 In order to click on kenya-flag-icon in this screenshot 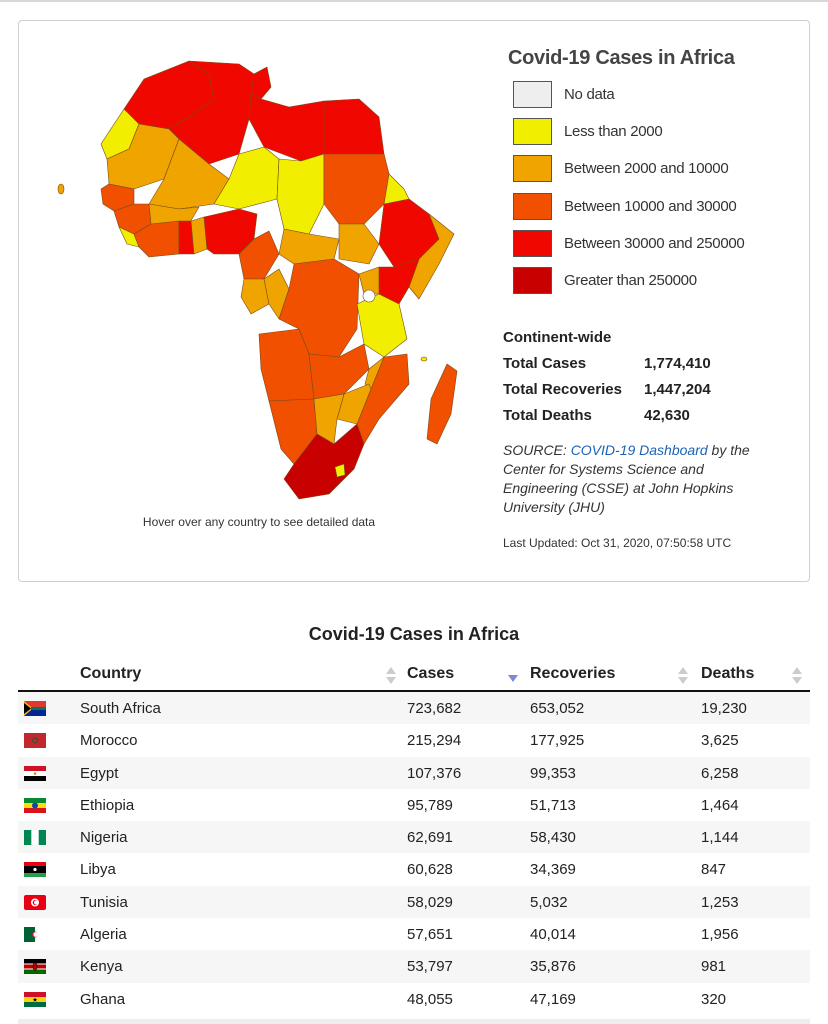, I will do `click(35, 967)`.